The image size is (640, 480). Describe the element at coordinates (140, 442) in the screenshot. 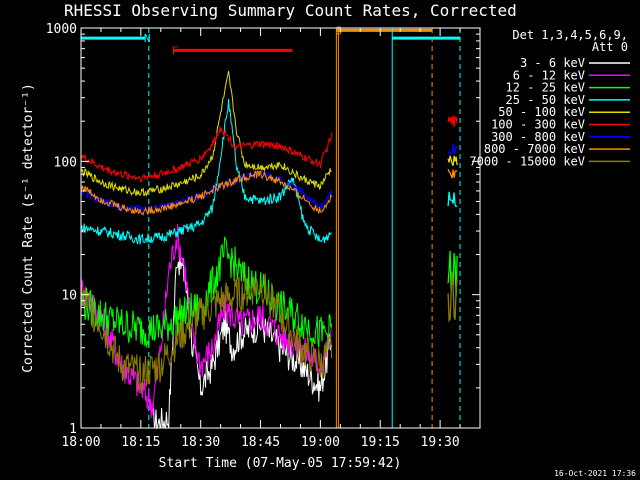

I see `x-tick-label: 18:15` at that location.